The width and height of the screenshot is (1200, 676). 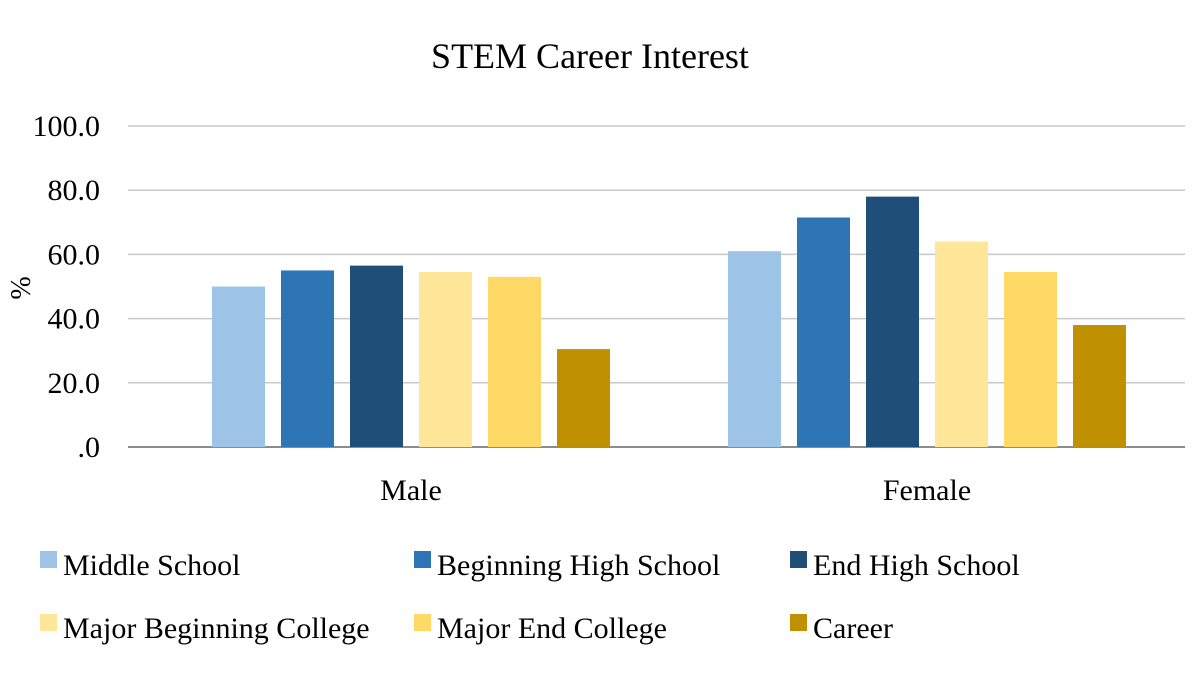 I want to click on bar-female-major-beginning-college, so click(x=961, y=344).